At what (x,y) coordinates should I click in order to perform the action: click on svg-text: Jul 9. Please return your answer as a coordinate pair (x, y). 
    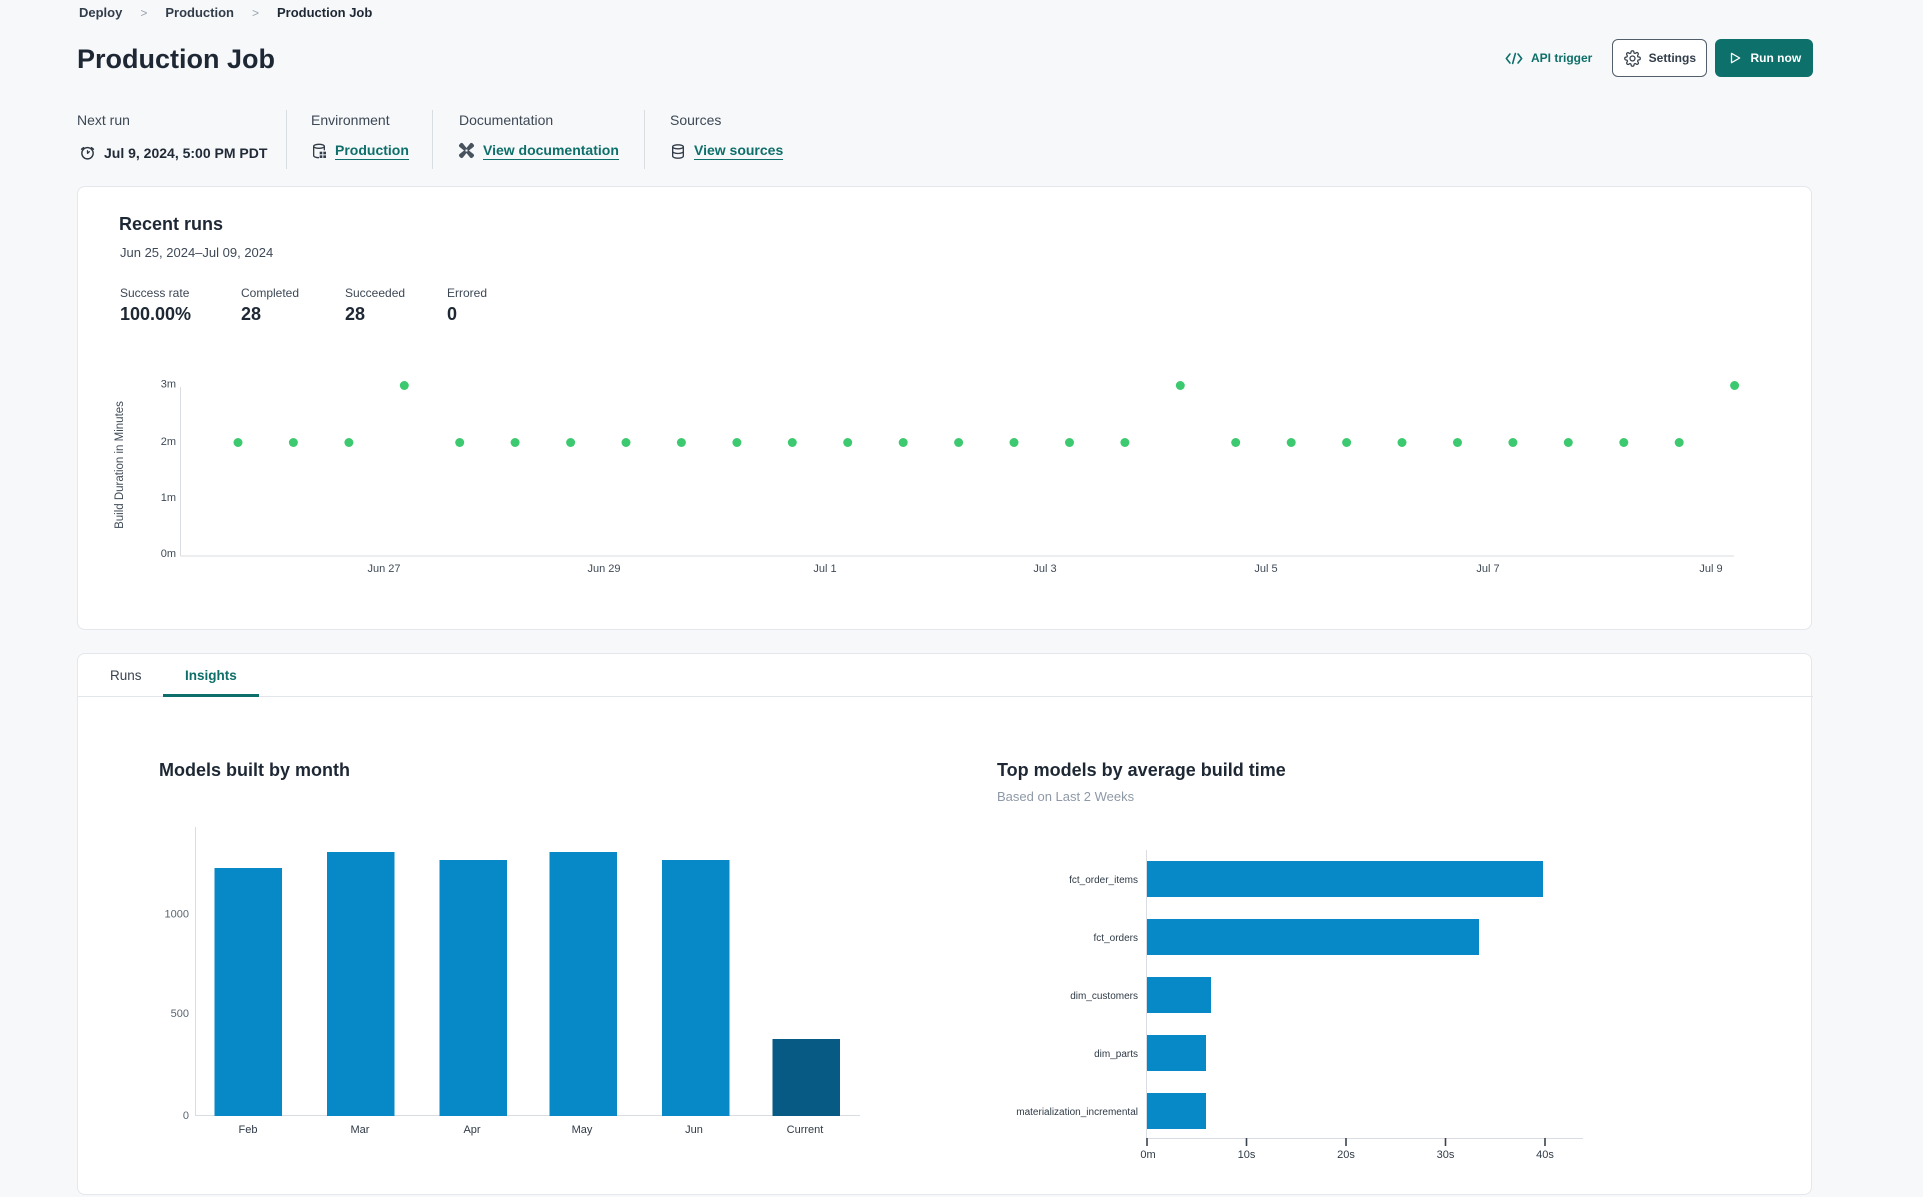
    Looking at the image, I should click on (1710, 569).